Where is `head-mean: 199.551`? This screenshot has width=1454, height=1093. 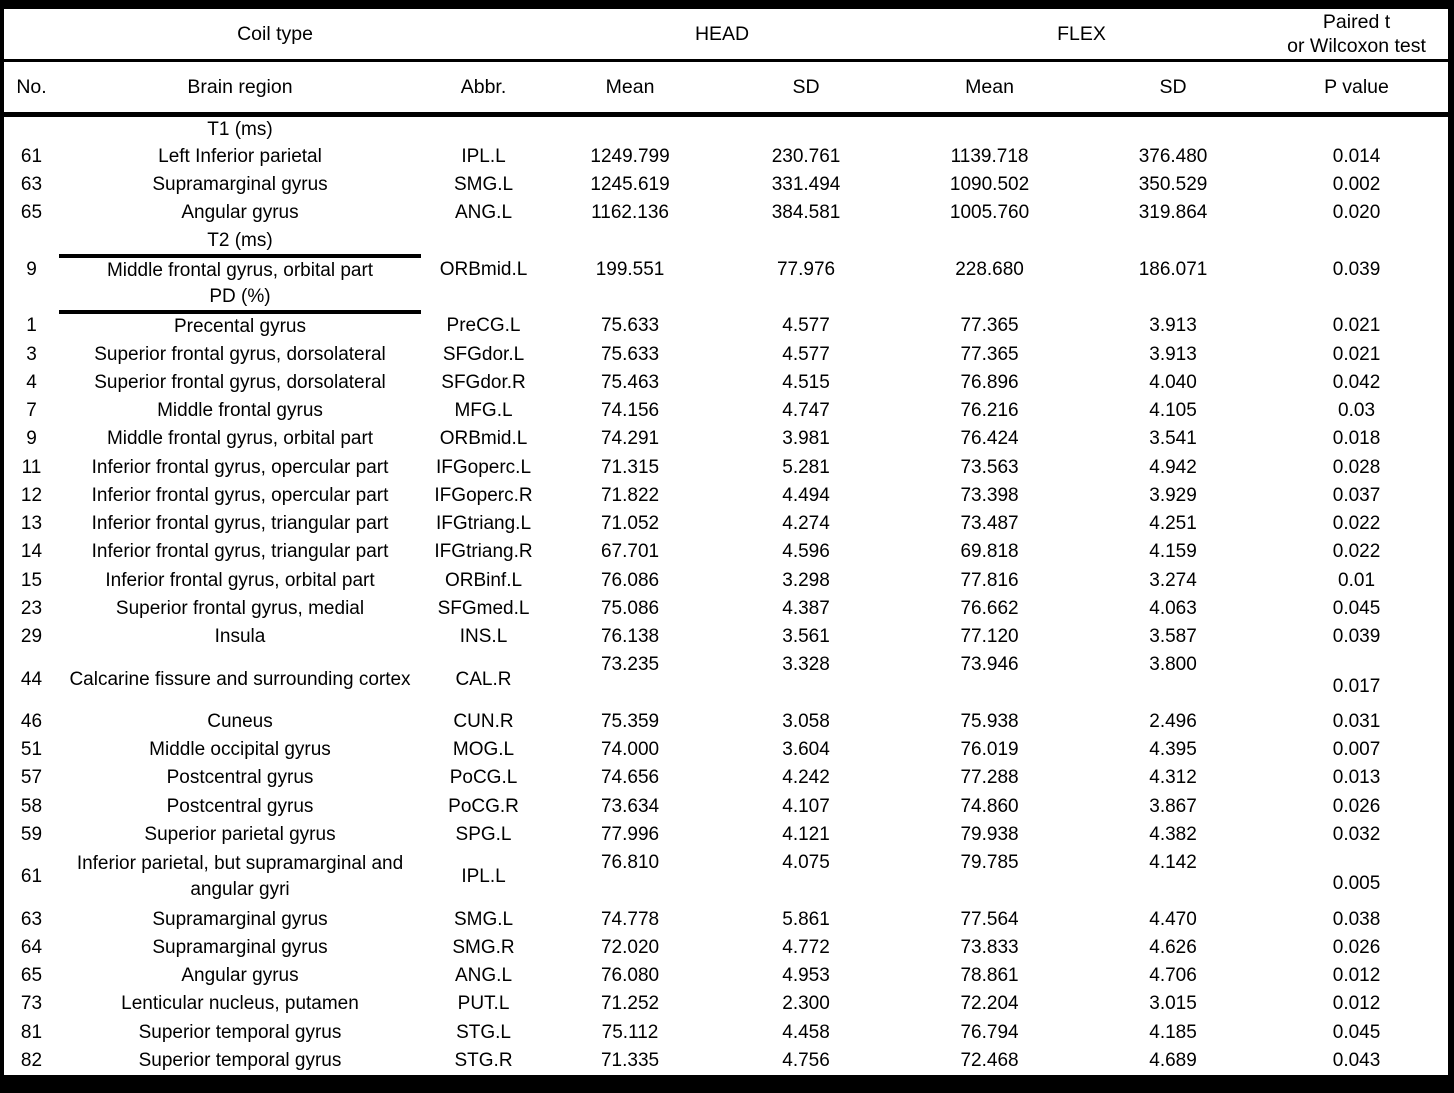 head-mean: 199.551 is located at coordinates (630, 269).